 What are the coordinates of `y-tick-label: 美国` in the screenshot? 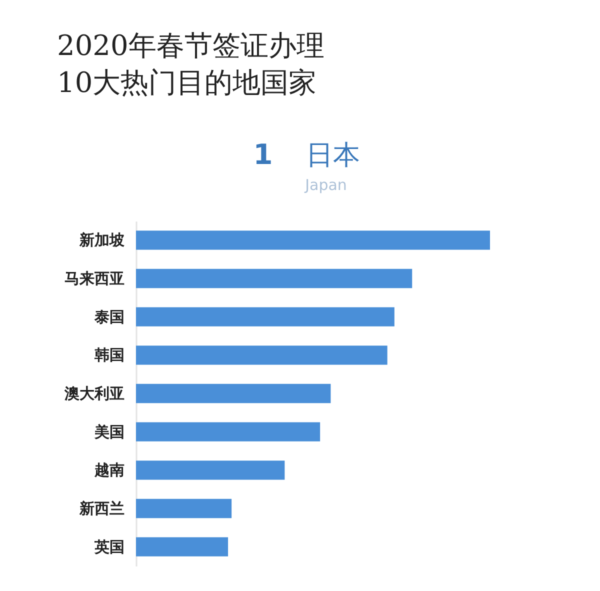 It's located at (109, 431).